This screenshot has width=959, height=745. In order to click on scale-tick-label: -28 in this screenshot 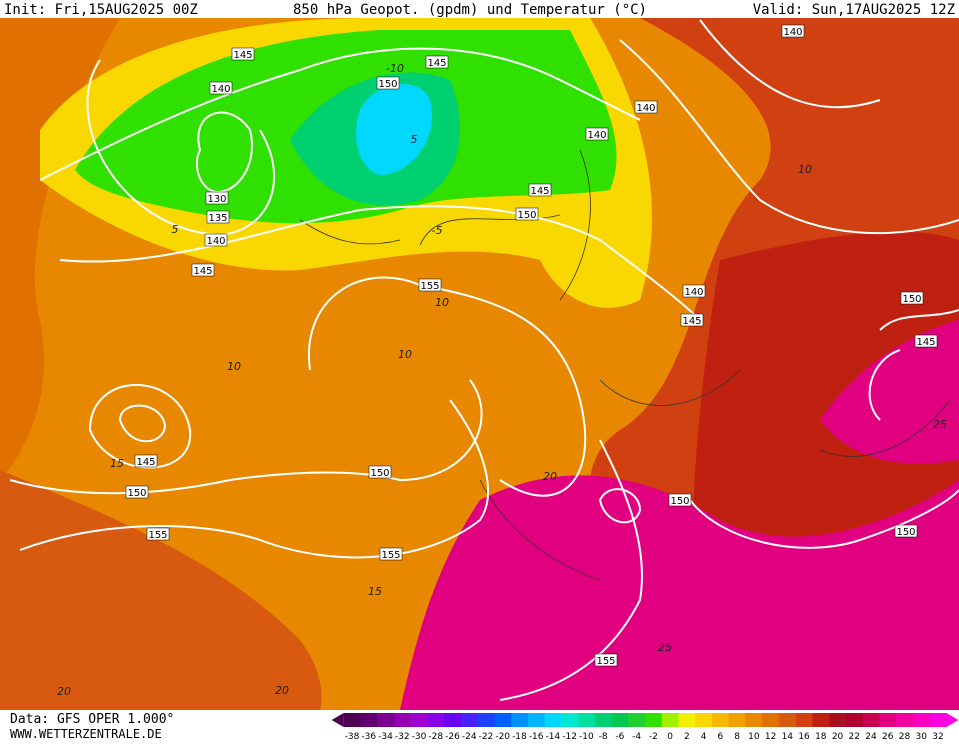, I will do `click(435, 736)`.